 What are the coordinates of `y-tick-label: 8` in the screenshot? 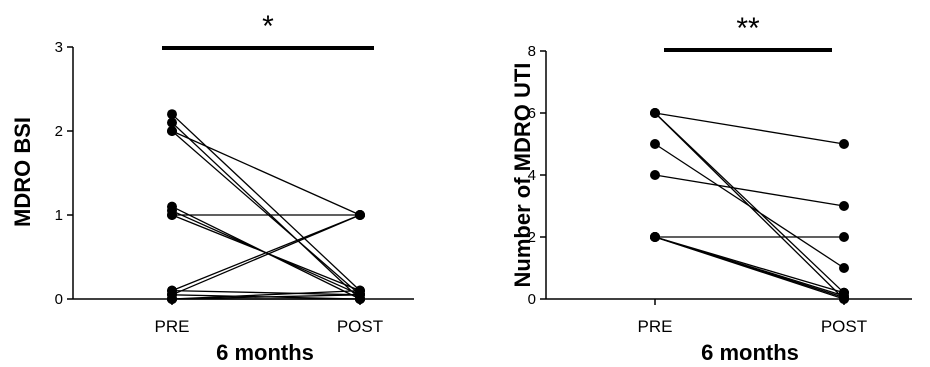 It's located at (532, 51).